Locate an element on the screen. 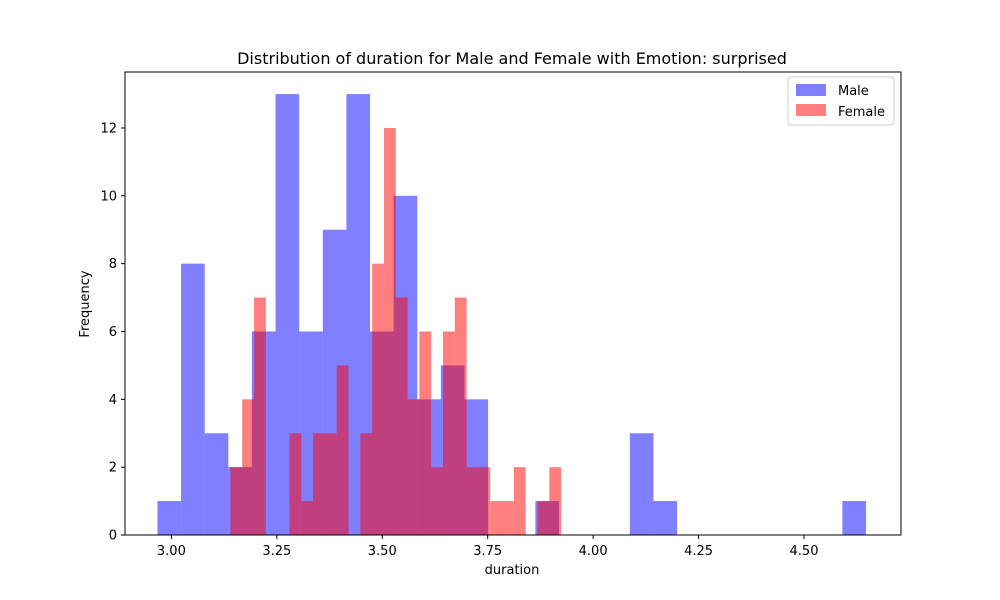  legend-swatch-female is located at coordinates (811, 110).